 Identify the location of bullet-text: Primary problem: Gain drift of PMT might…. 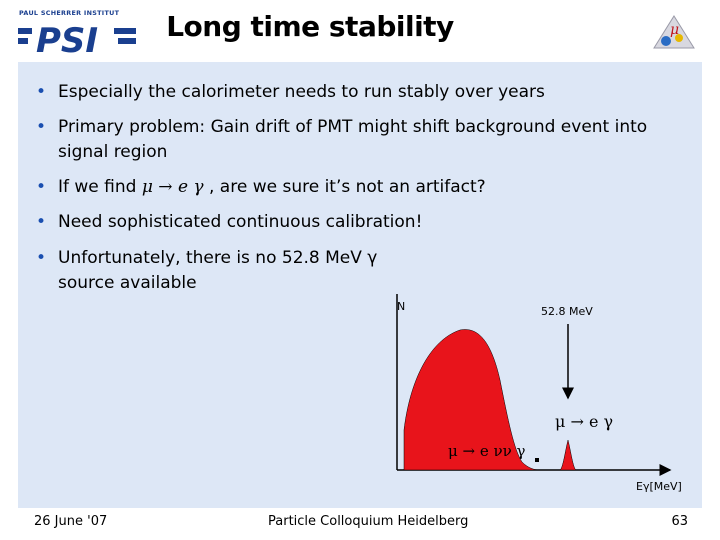
(353, 139).